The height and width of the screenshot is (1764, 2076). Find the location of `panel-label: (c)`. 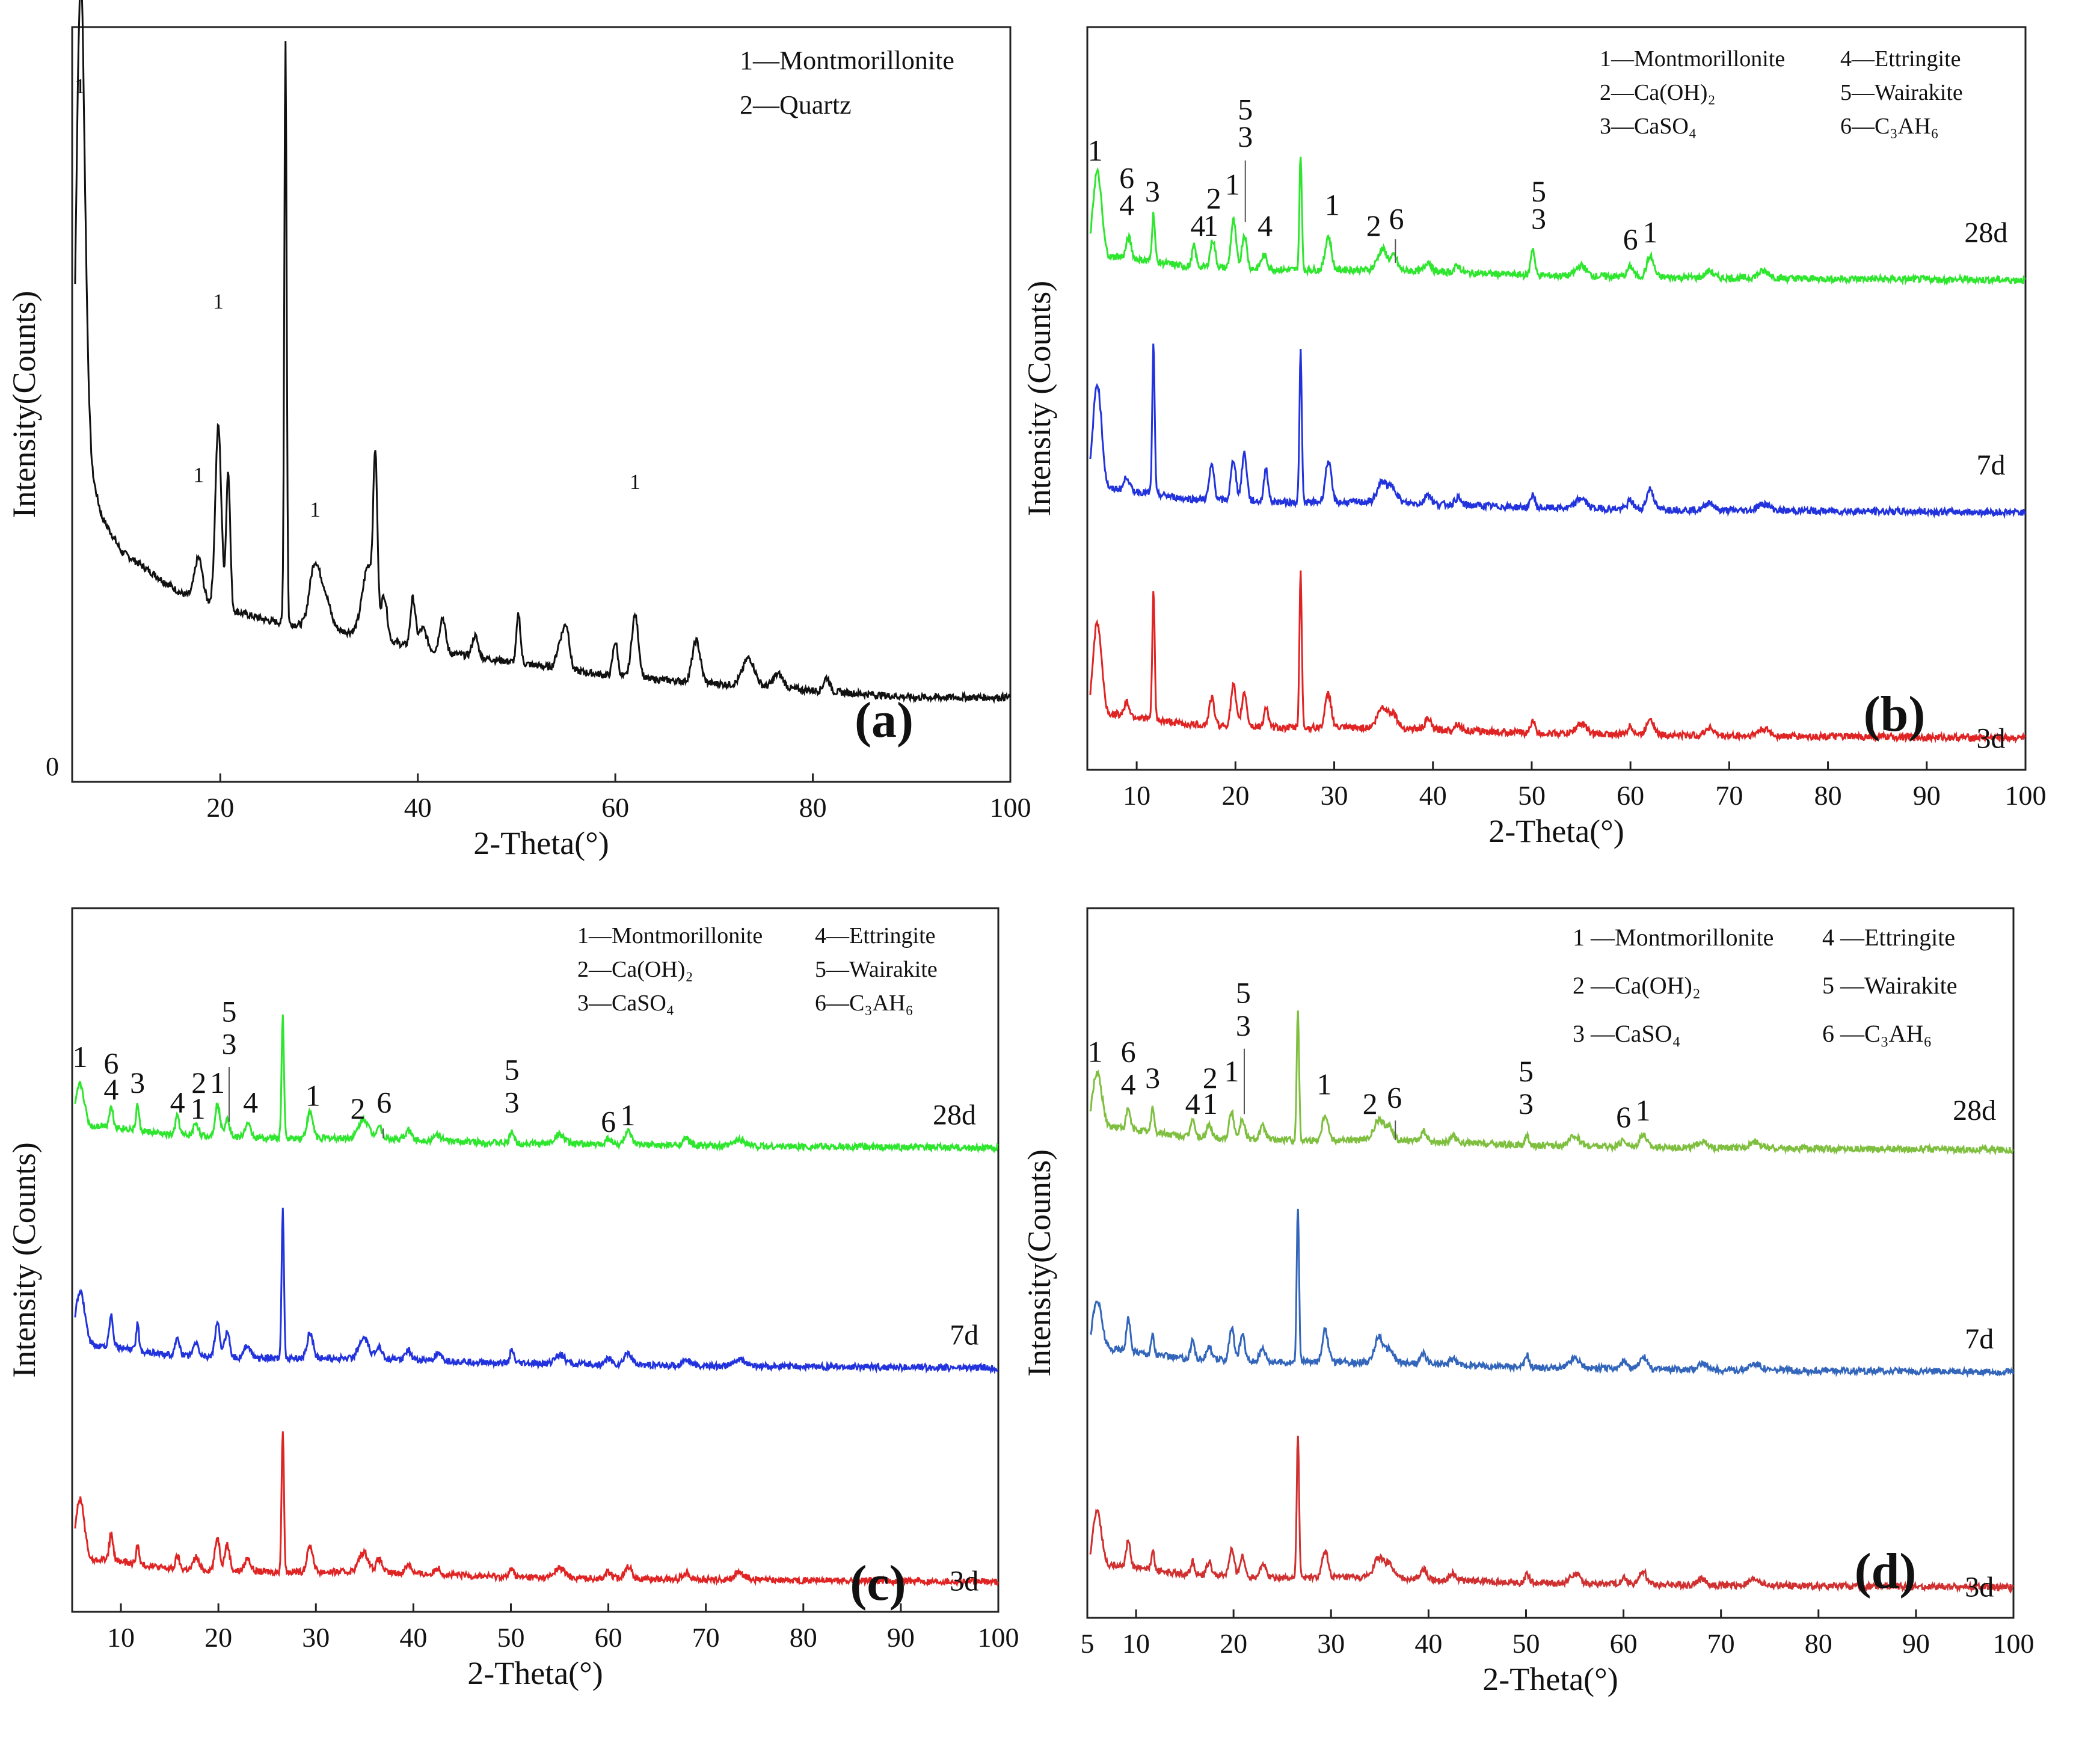

panel-label: (c) is located at coordinates (878, 1583).